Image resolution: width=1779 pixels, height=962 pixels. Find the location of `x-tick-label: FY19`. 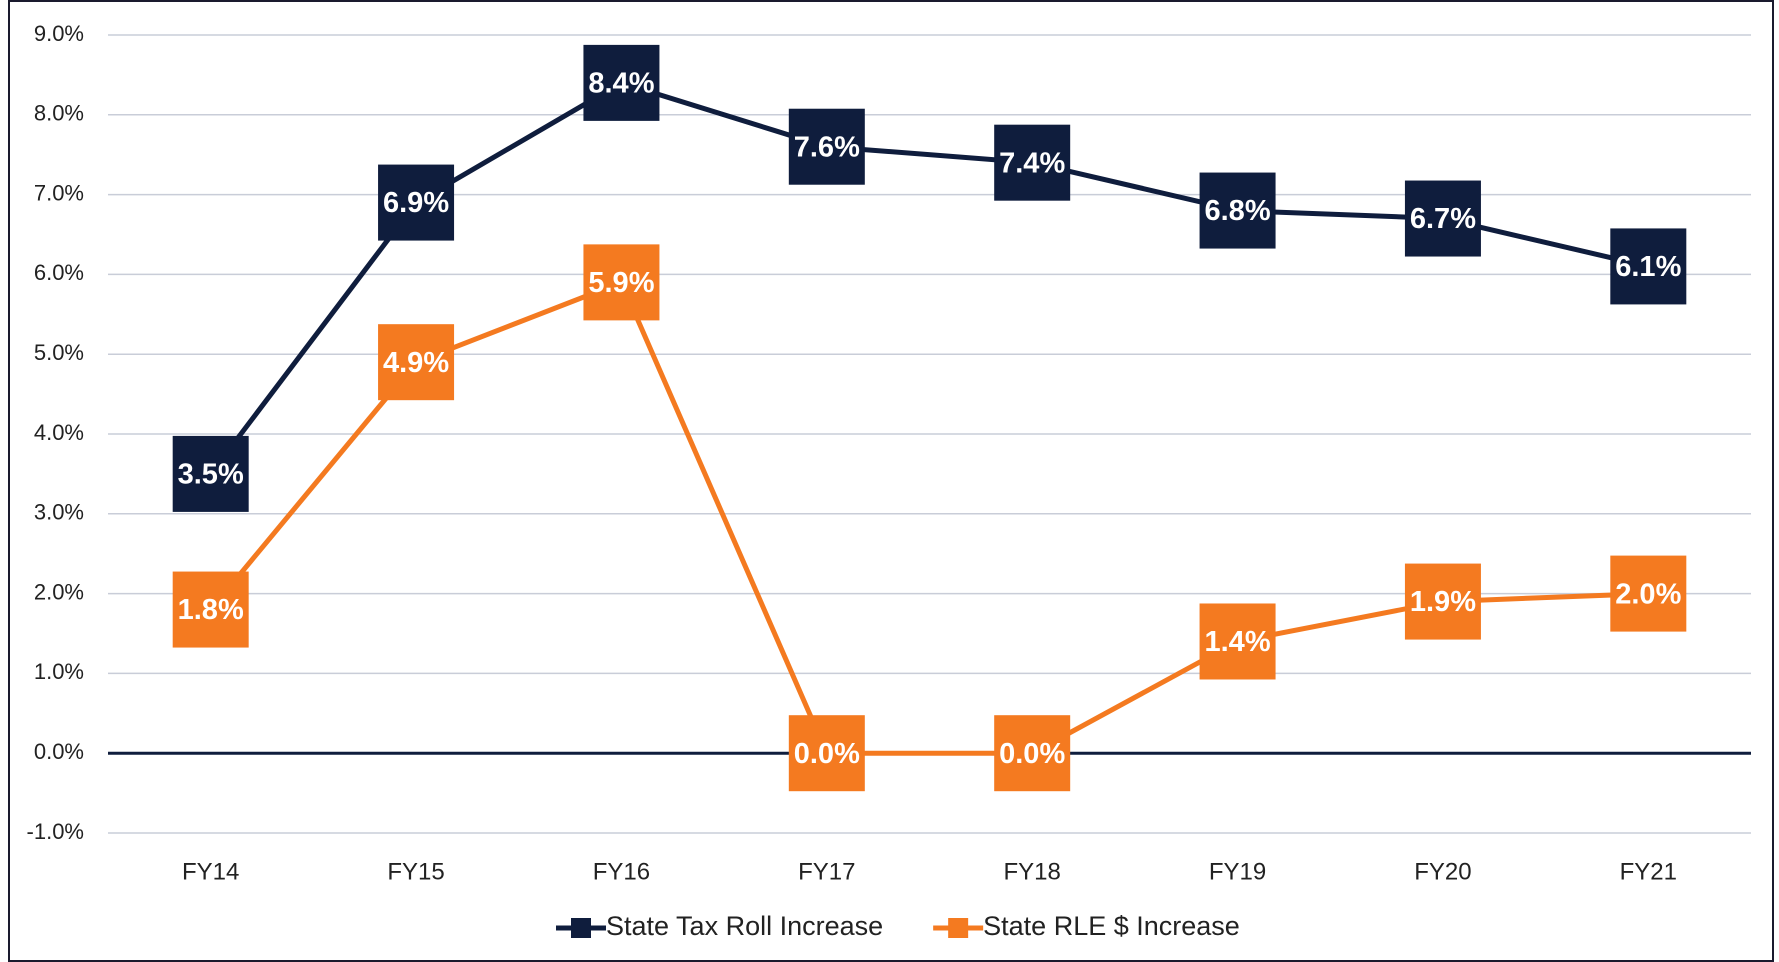

x-tick-label: FY19 is located at coordinates (1237, 871).